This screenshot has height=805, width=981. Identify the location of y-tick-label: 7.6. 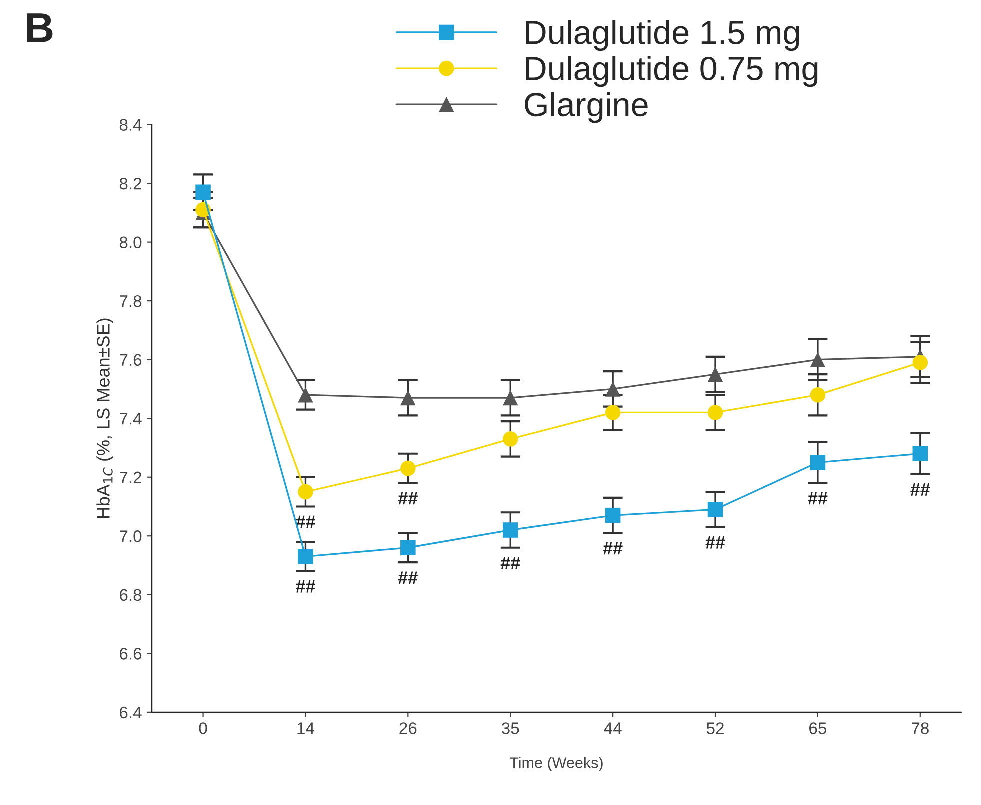
(131, 360).